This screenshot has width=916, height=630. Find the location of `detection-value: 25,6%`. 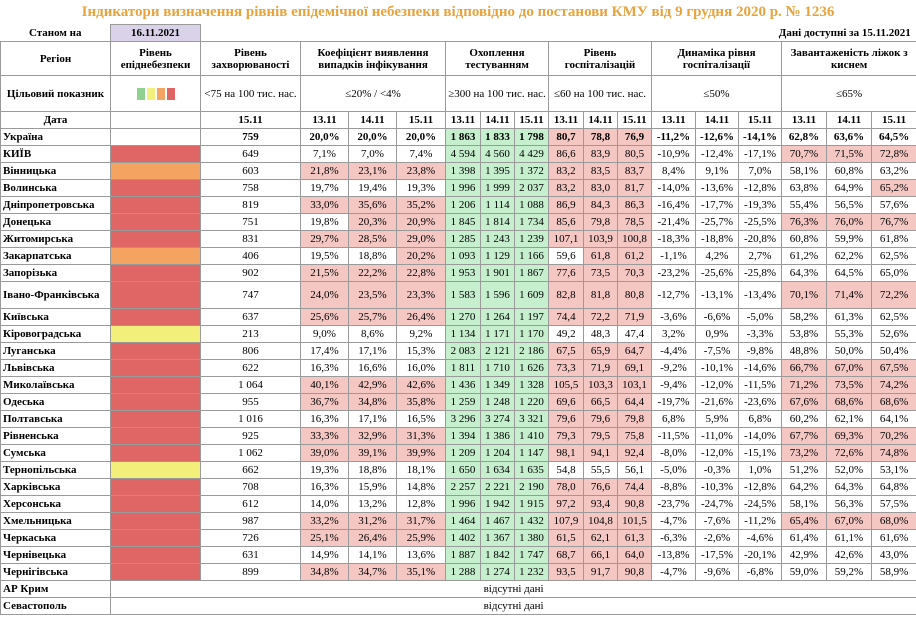

detection-value: 25,6% is located at coordinates (324, 317).